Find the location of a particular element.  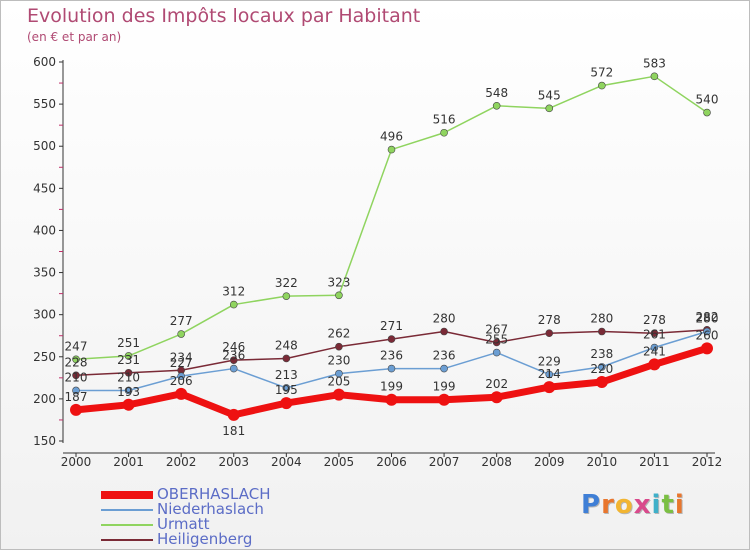

legend-label-heiligenberg: Heiligenberg is located at coordinates (205, 539).